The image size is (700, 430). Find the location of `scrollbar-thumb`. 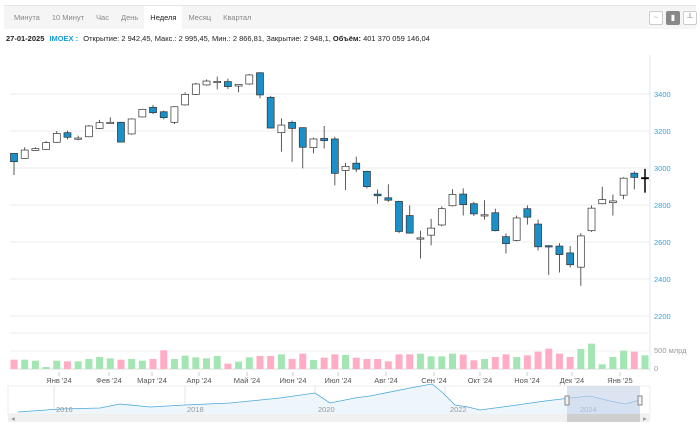

scrollbar-thumb is located at coordinates (603, 418).